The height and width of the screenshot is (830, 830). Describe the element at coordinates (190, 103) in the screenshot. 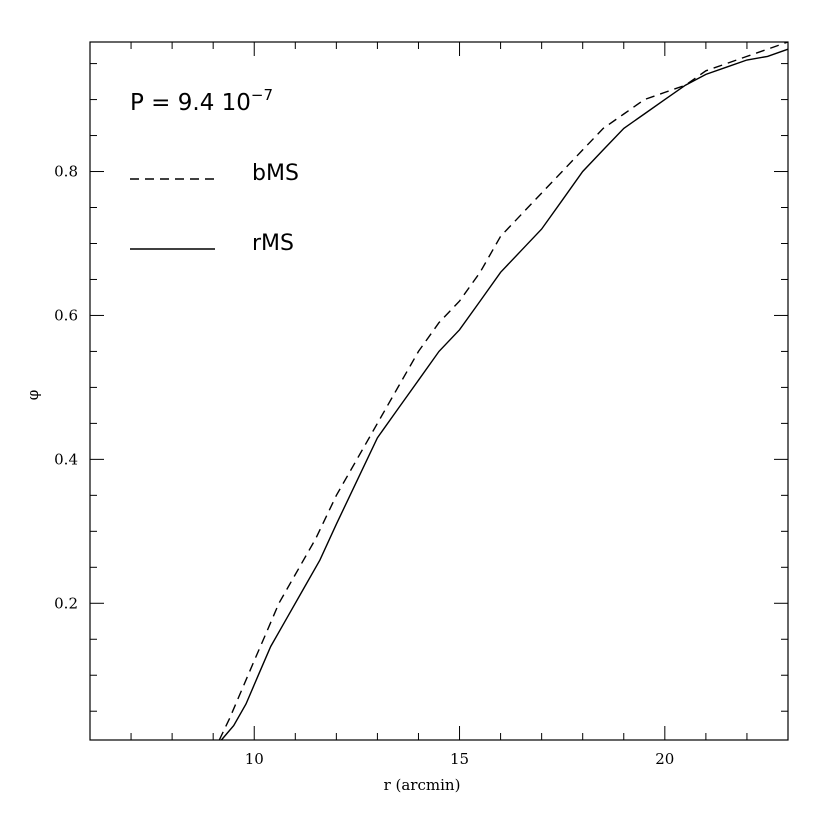

I see `annotation-main: P = 9.4 10` at that location.